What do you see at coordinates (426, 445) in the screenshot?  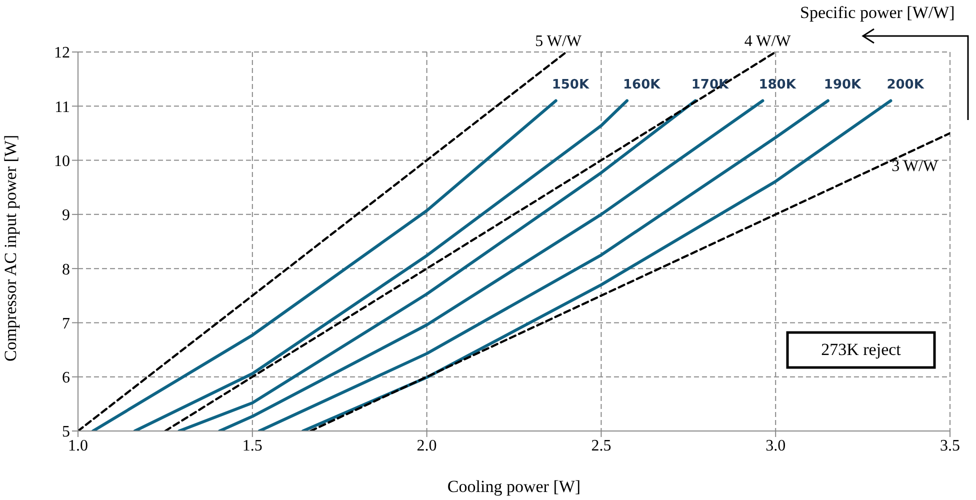 I see `x-tick-label: 2.0` at bounding box center [426, 445].